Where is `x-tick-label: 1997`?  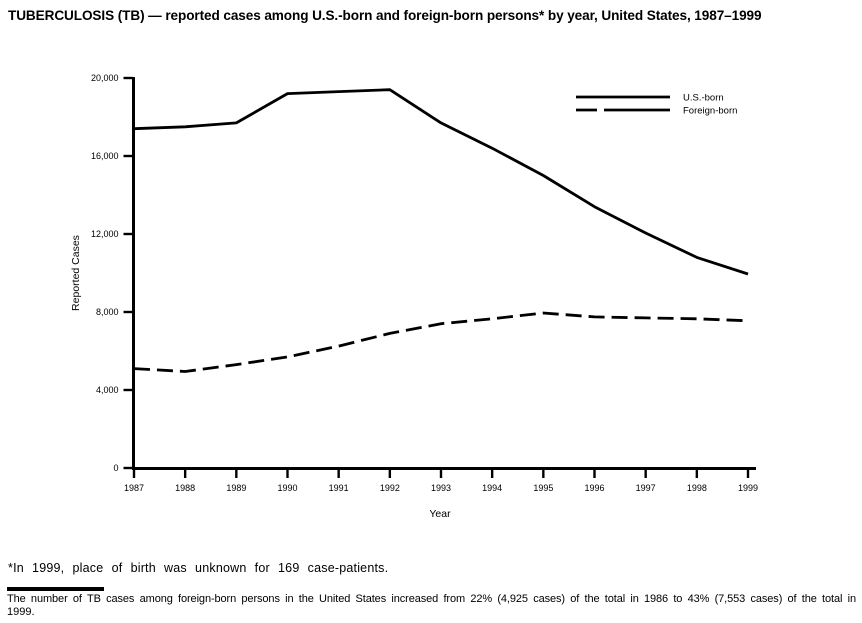
x-tick-label: 1997 is located at coordinates (646, 488).